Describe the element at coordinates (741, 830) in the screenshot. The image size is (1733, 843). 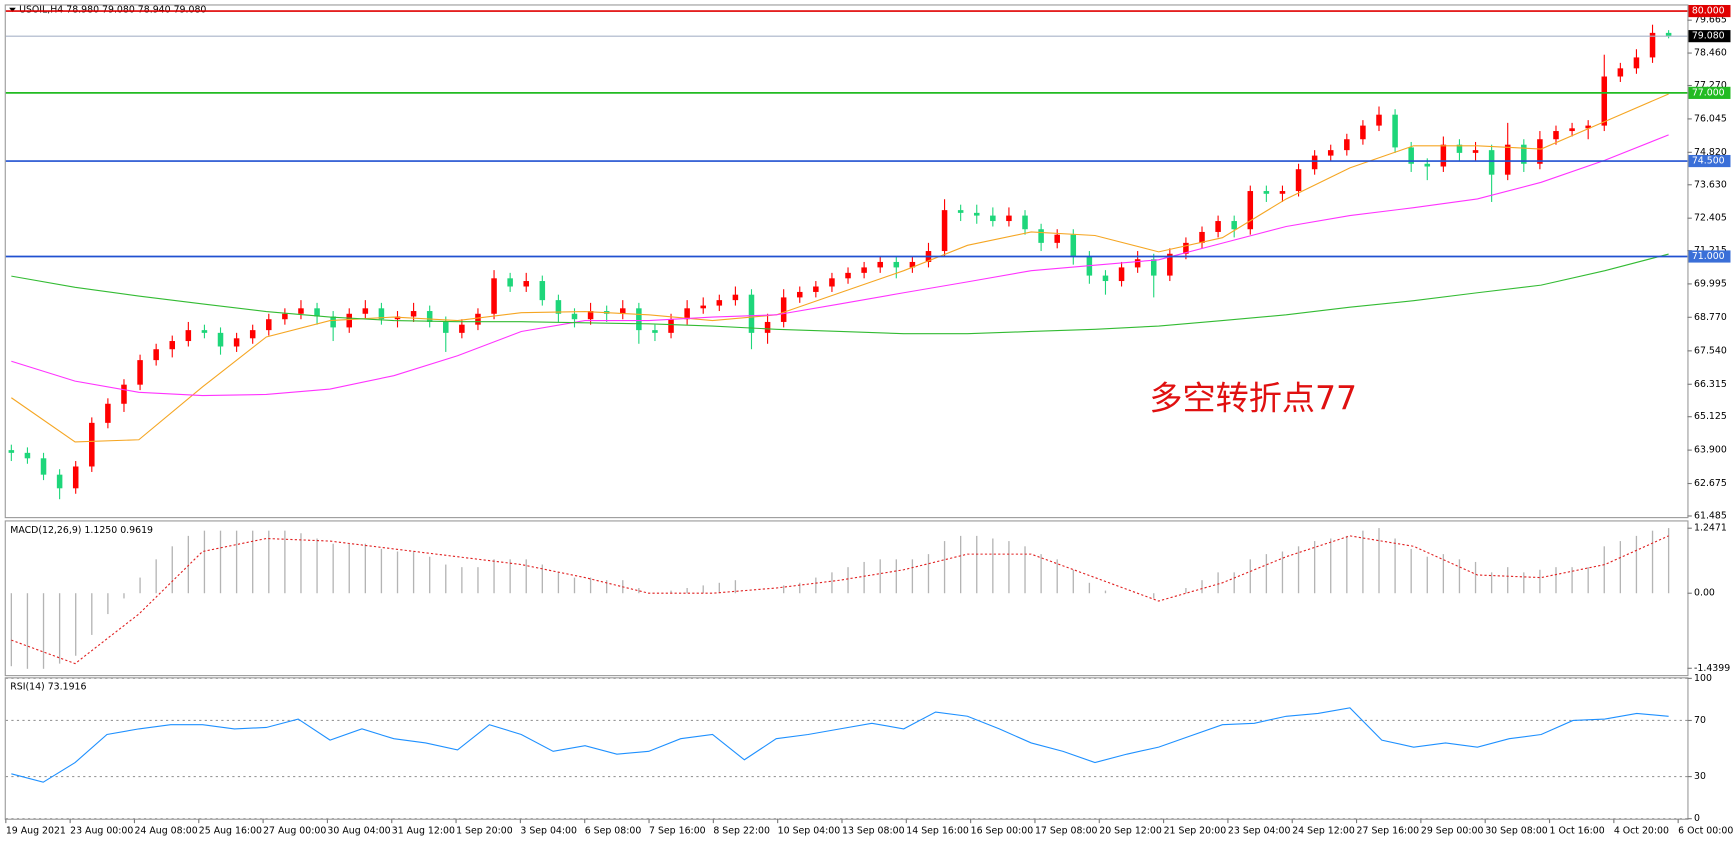
I see `x-tick-label: 8 Sep 22:00` at that location.